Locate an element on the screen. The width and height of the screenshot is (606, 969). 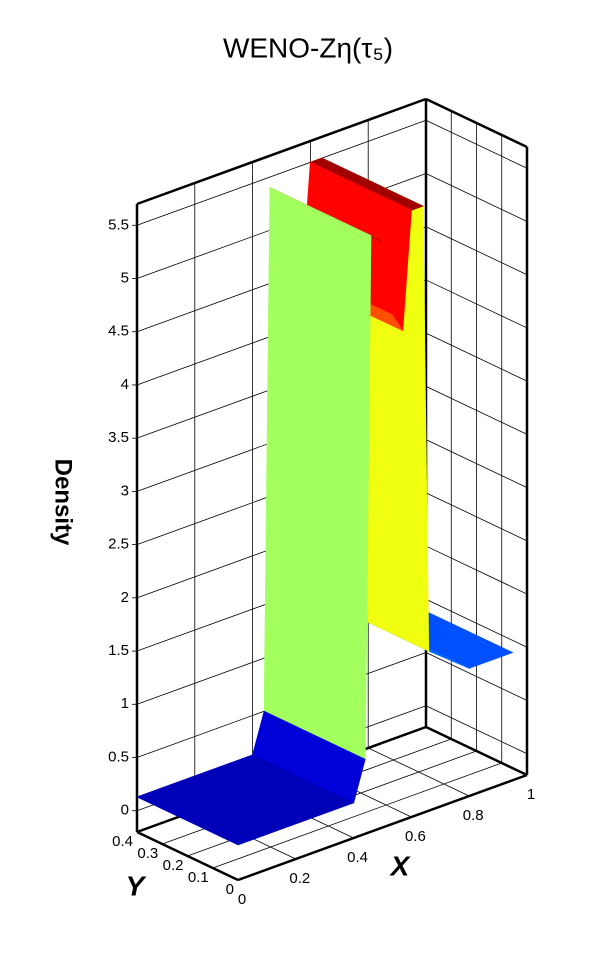
x-tick-label: 0.2 is located at coordinates (299, 878).